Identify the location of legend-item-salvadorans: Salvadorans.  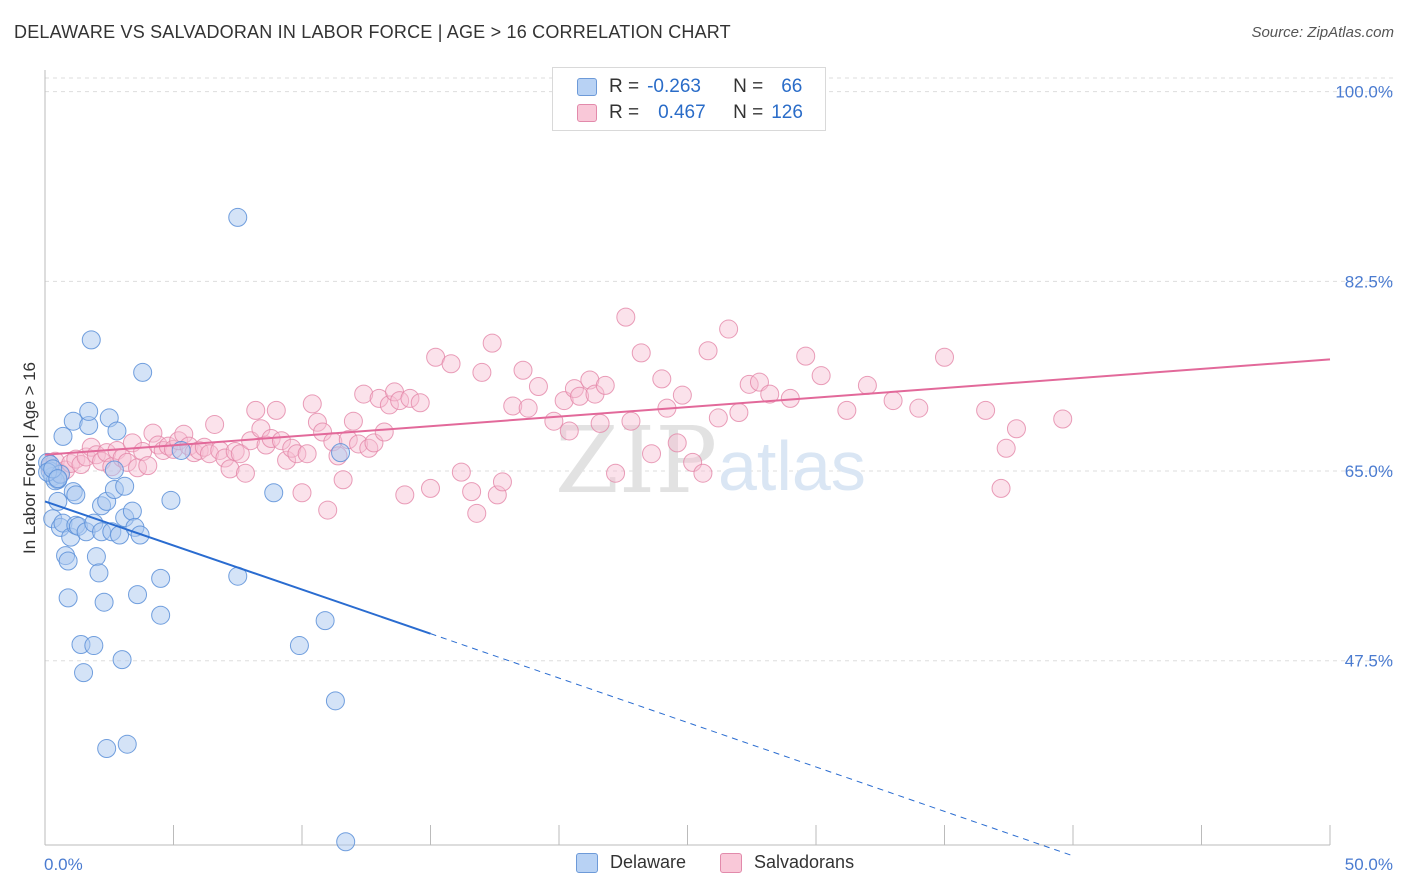
(787, 862).